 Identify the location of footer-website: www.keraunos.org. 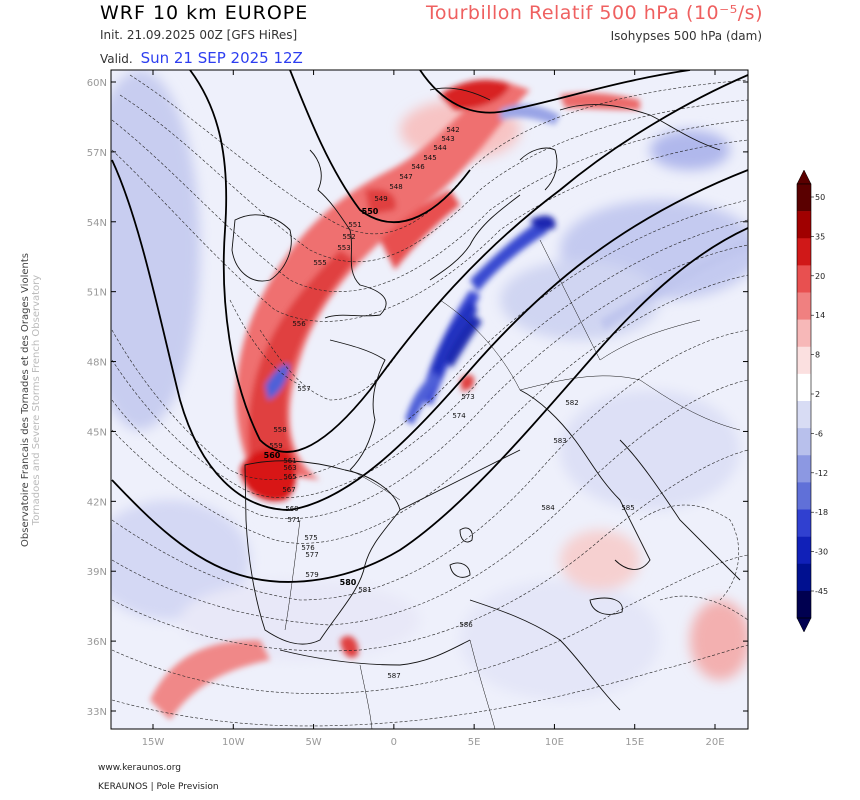
(139, 768).